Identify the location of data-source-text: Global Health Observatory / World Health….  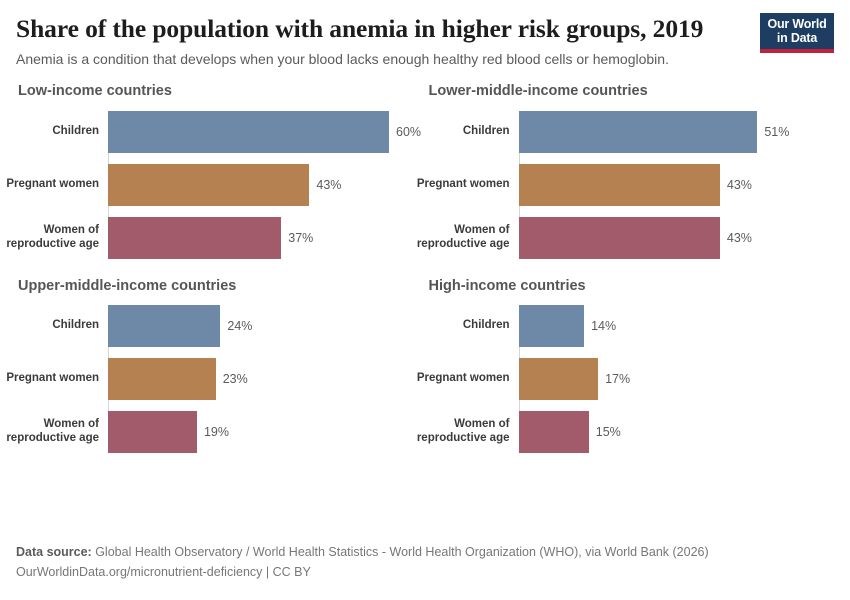
(400, 552).